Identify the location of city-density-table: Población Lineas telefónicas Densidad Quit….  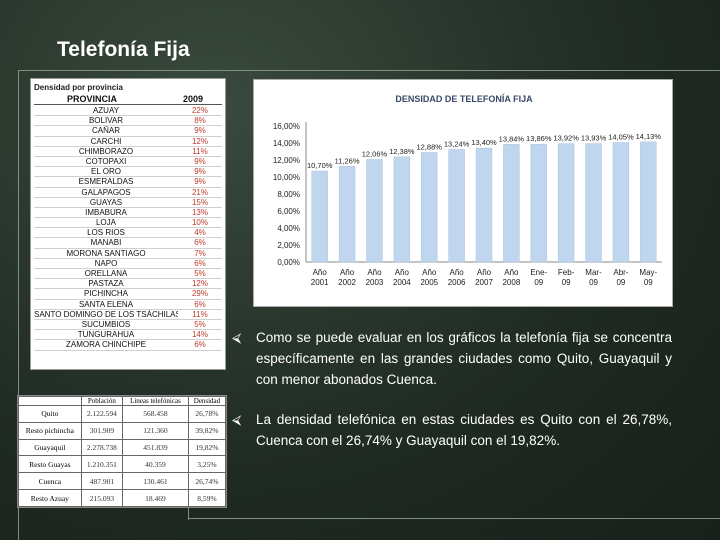
(122, 451).